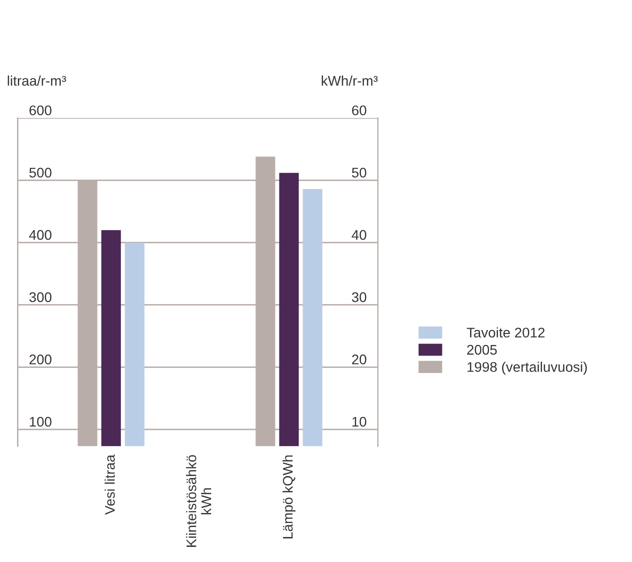  Describe the element at coordinates (359, 421) in the screenshot. I see `y2-tick-label: 10` at that location.